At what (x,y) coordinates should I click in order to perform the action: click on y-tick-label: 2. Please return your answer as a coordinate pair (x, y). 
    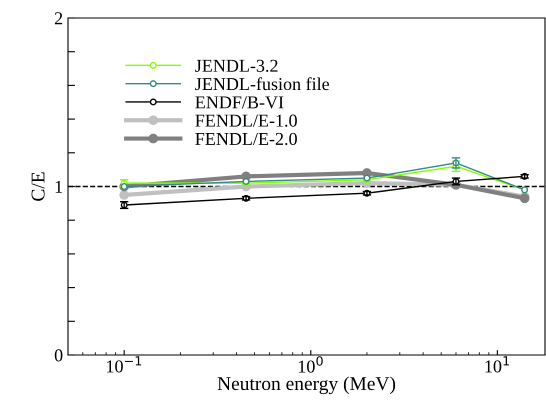
    Looking at the image, I should click on (58, 18).